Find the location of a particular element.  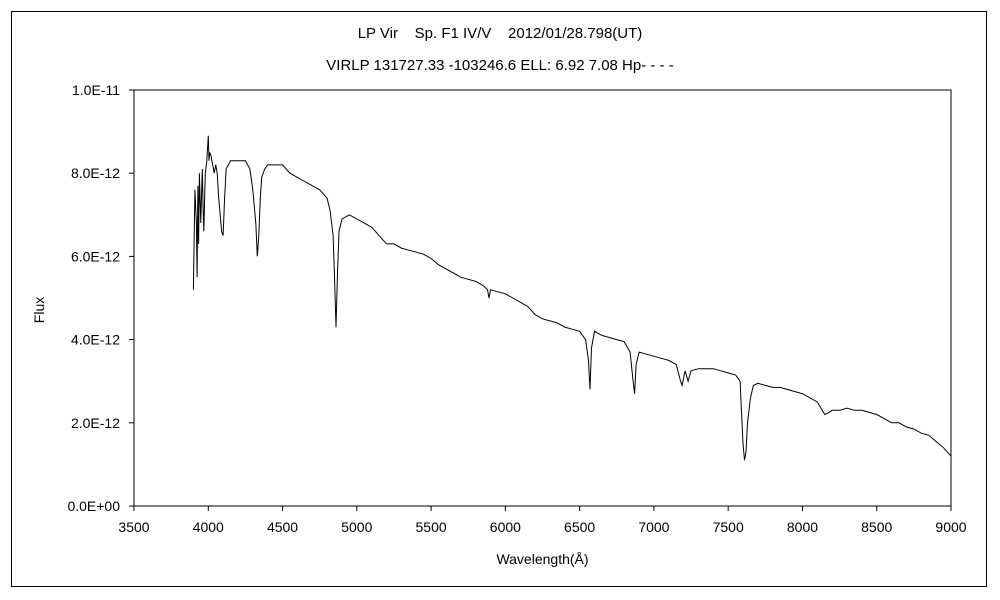

x-tick-label: 3500 is located at coordinates (133, 527).